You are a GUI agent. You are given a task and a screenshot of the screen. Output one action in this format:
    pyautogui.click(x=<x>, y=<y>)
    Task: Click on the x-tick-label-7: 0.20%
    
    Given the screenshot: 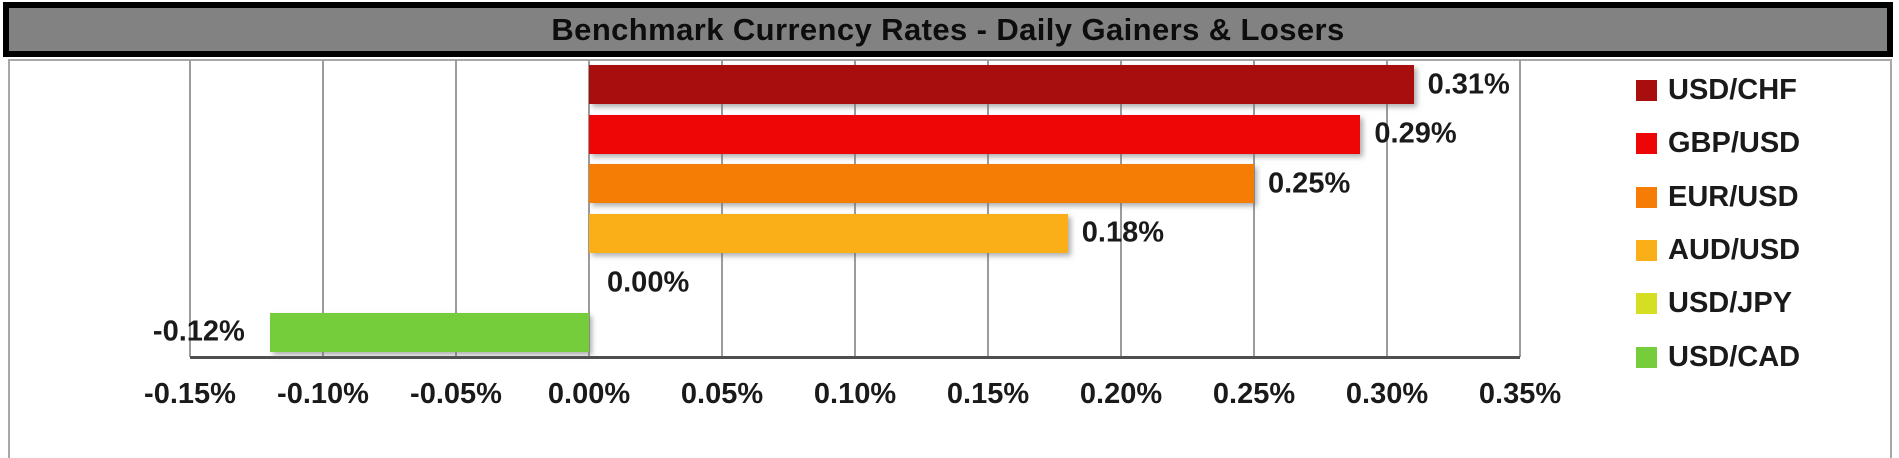 What is the action you would take?
    pyautogui.click(x=1121, y=394)
    